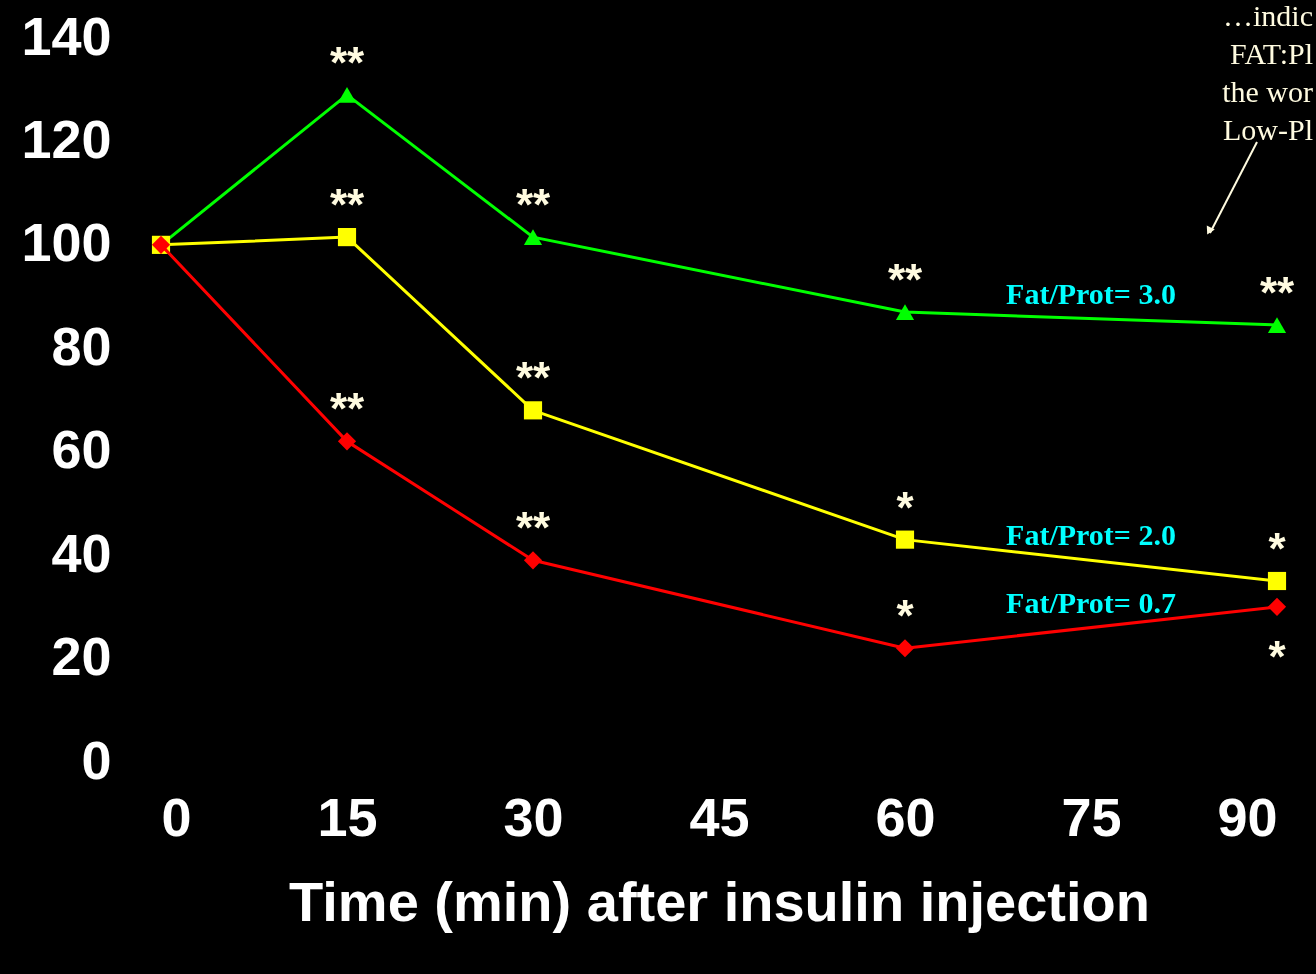  What do you see at coordinates (905, 816) in the screenshot?
I see `x-tick-label: 60` at bounding box center [905, 816].